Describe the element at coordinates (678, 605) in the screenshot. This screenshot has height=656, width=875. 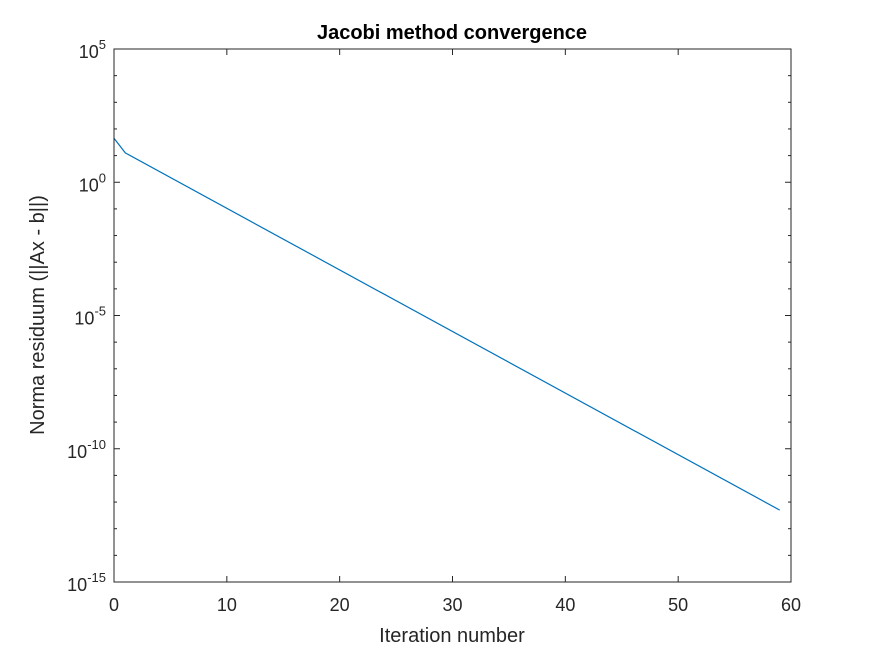
I see `x-tick-label: 50` at that location.